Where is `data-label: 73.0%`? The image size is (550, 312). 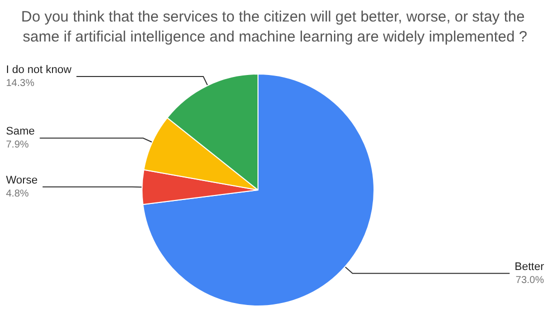
data-label: 73.0% is located at coordinates (530, 280).